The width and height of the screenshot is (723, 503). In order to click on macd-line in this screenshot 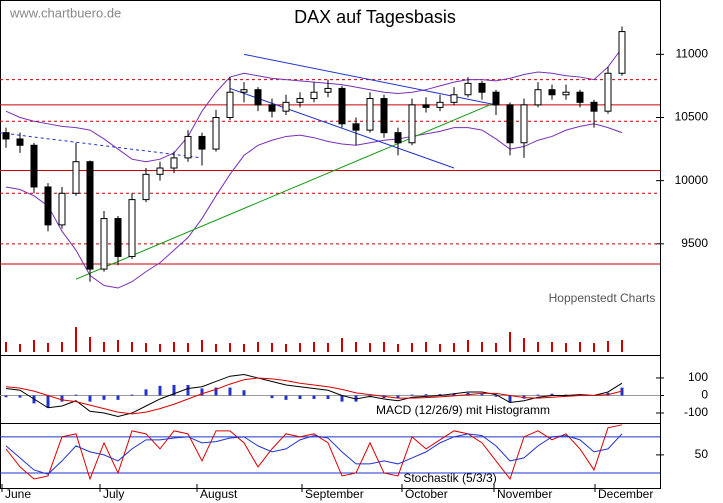, I will do `click(314, 395)`.